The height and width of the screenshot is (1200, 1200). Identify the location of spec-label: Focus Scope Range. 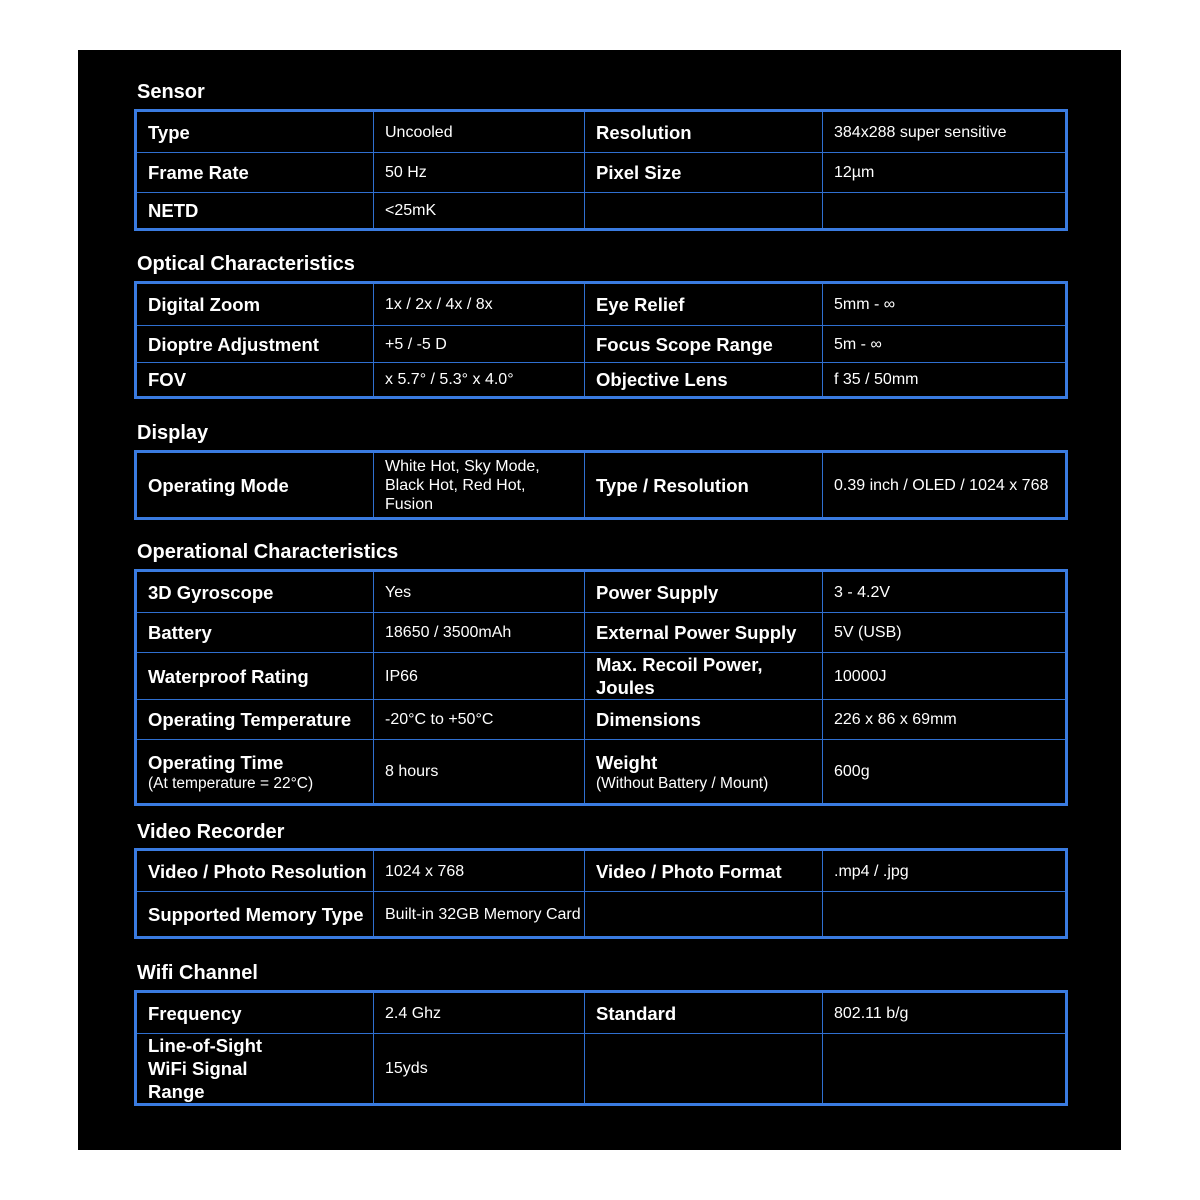
(703, 344).